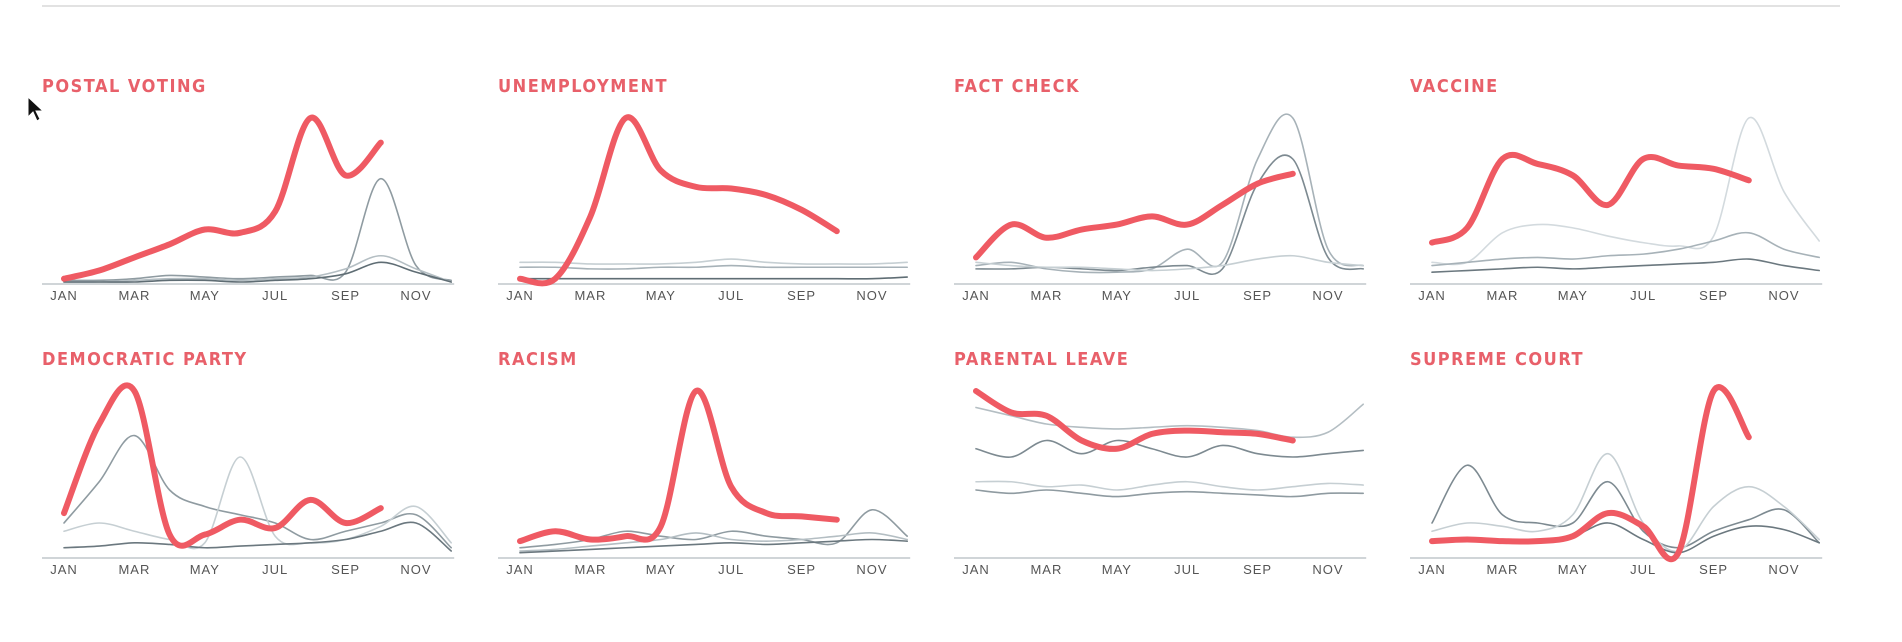 The image size is (1902, 642). Describe the element at coordinates (1041, 359) in the screenshot. I see `panel-title: PARENTAL LEAVE` at that location.